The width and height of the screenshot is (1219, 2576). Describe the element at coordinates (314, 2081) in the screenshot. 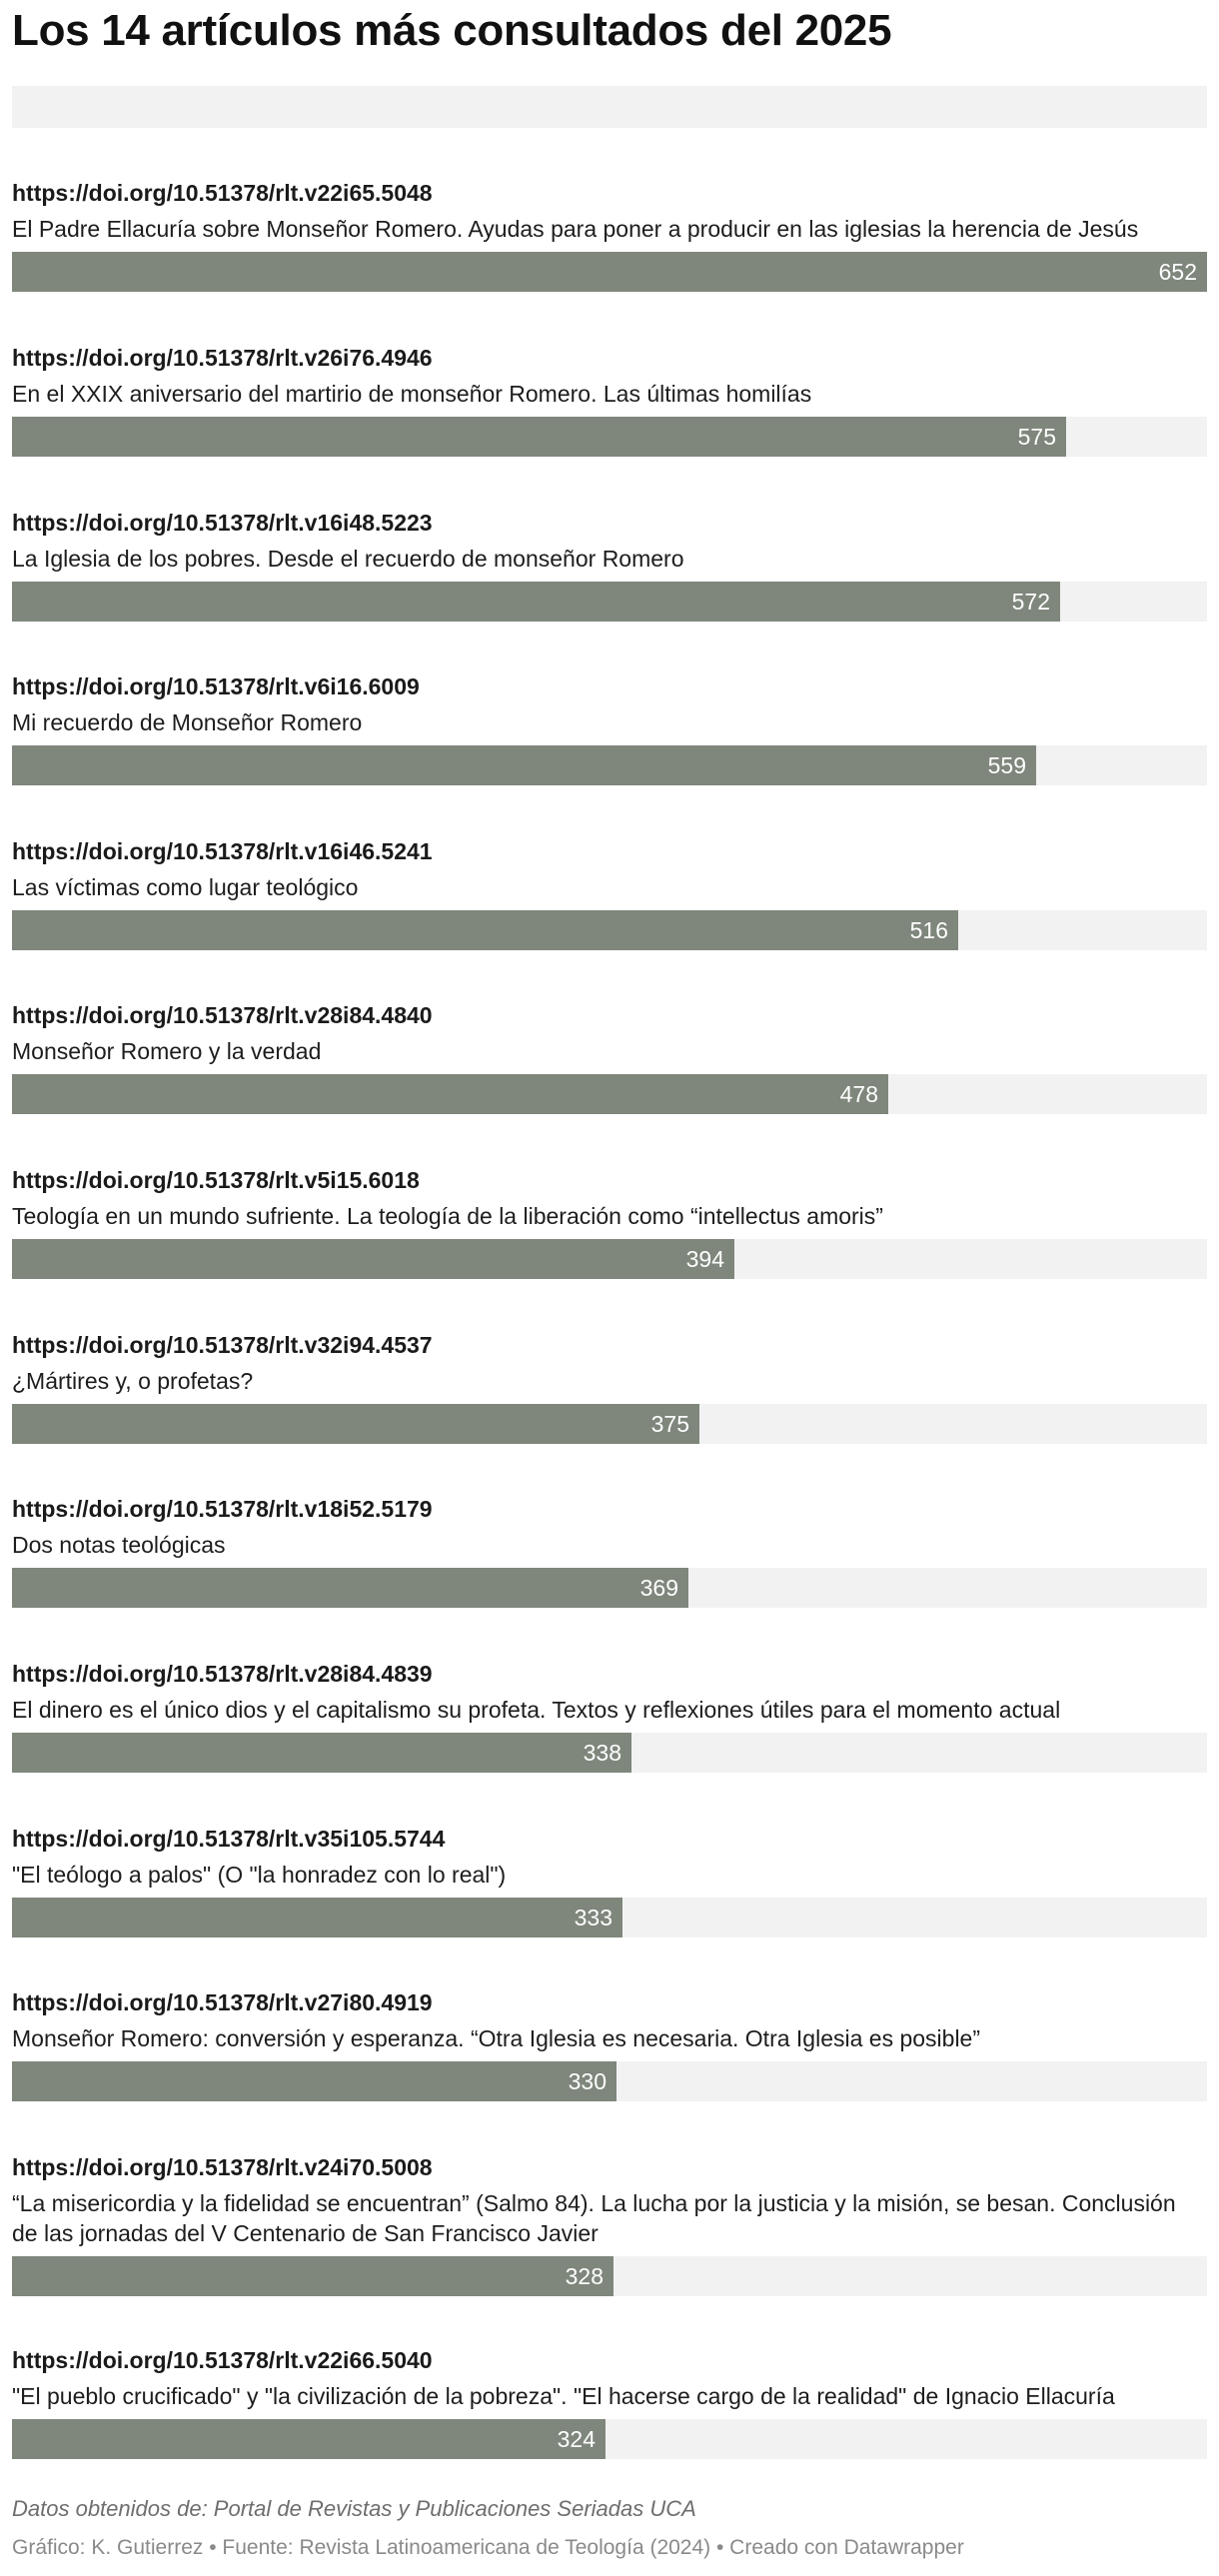

I see `bar: 330` at that location.